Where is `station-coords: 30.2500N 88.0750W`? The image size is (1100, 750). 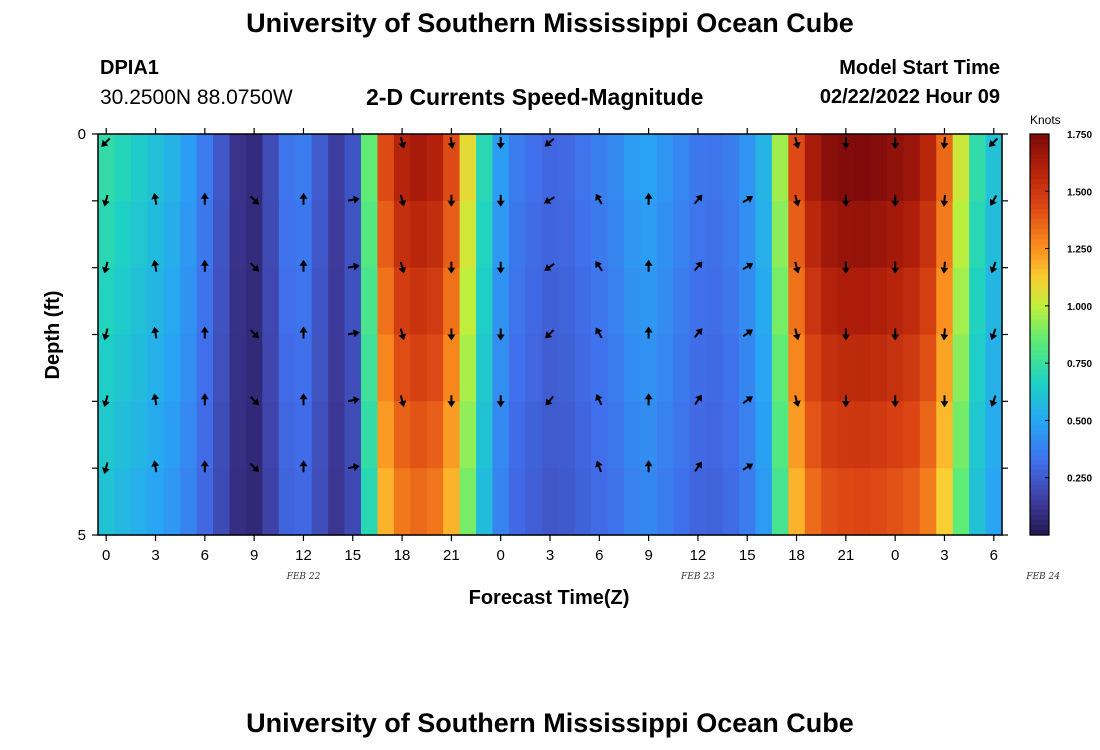 station-coords: 30.2500N 88.0750W is located at coordinates (196, 97).